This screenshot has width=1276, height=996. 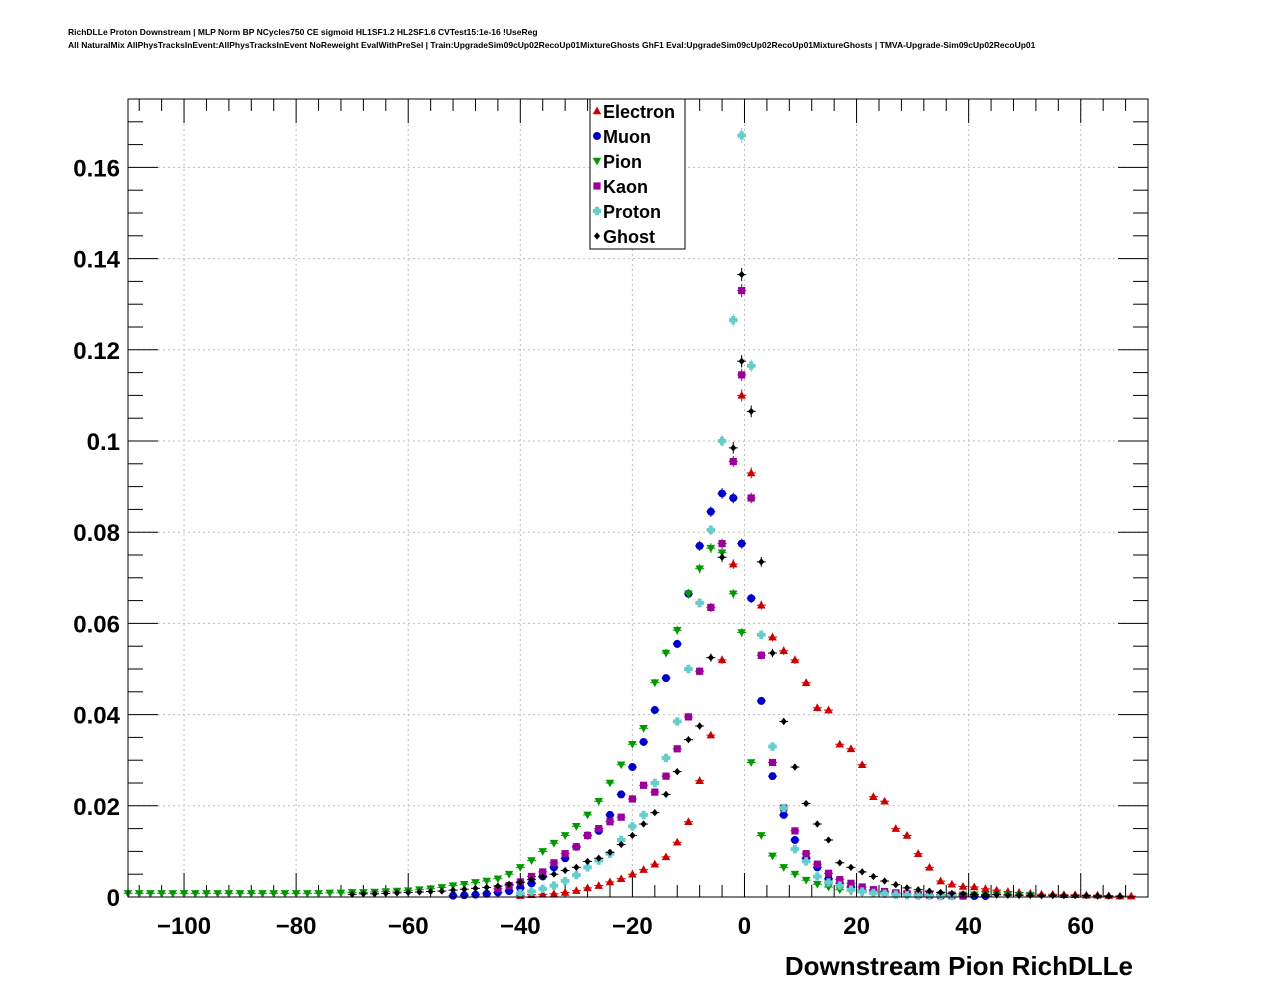 I want to click on legend-label-electron: Electron, so click(x=639, y=112).